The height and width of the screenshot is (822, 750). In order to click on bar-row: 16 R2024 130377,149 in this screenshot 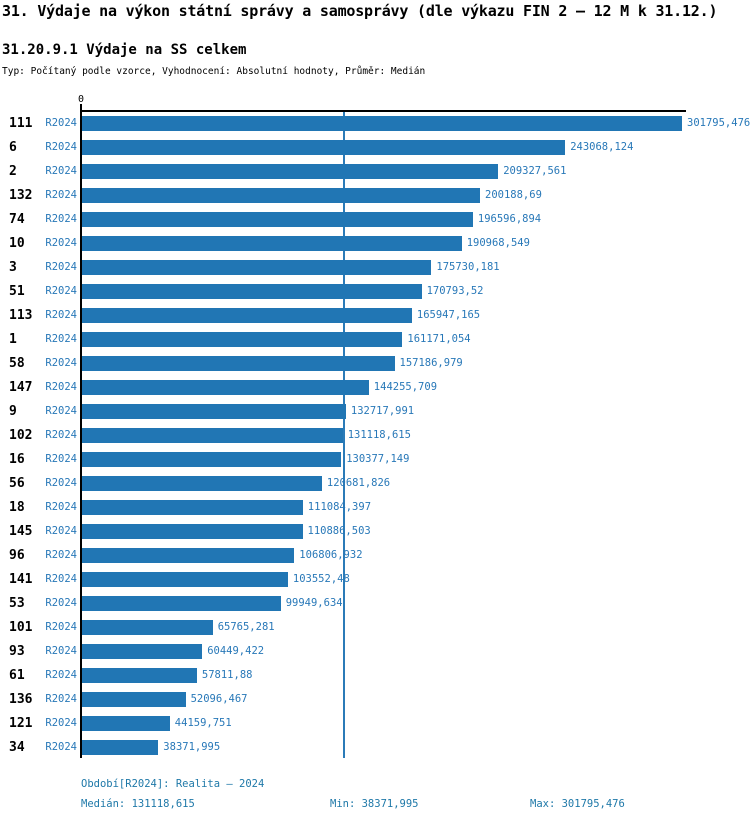, I will do `click(375, 459)`.